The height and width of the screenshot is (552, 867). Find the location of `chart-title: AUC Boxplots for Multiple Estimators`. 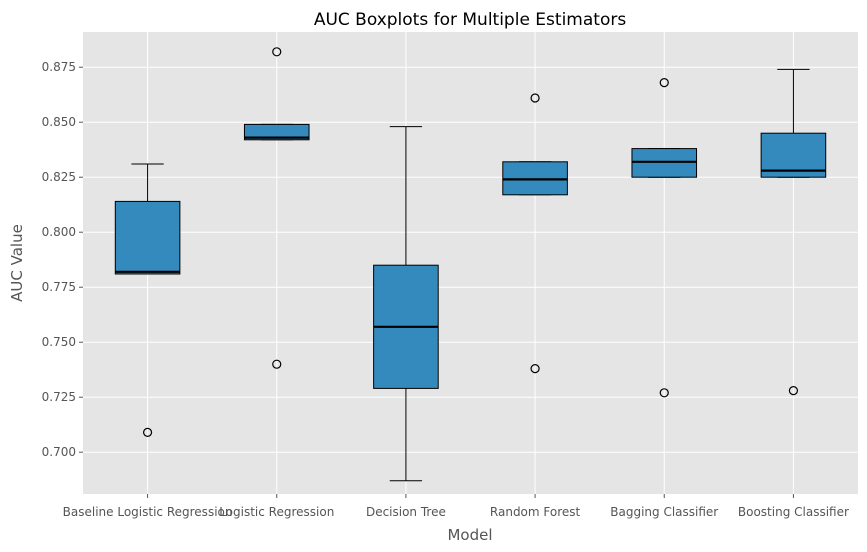

chart-title: AUC Boxplots for Multiple Estimators is located at coordinates (470, 20).